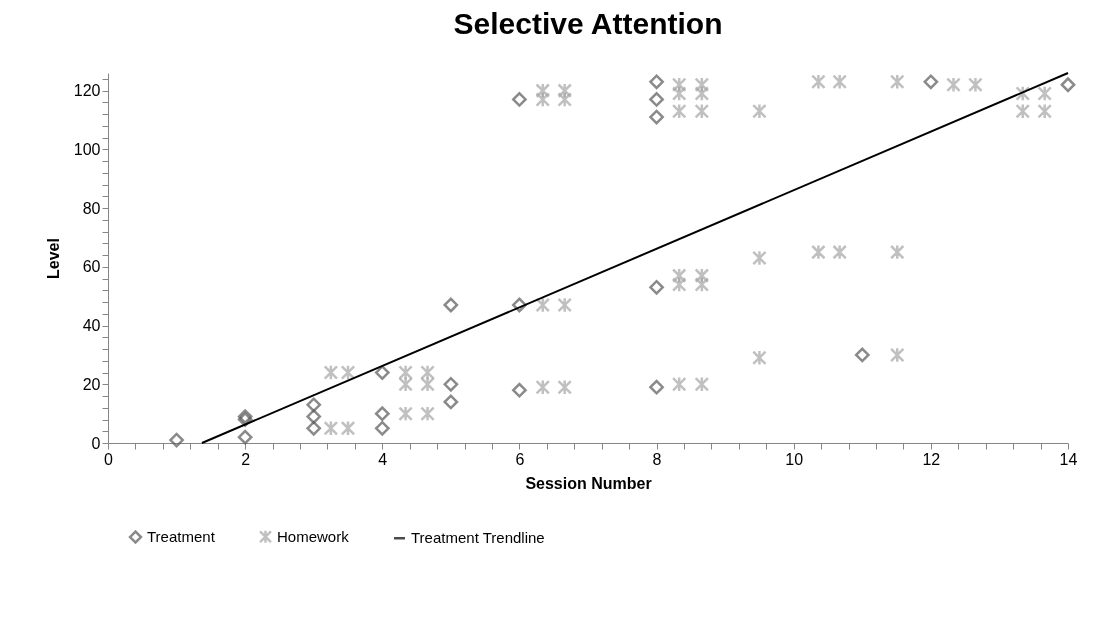  I want to click on y-tick-label: 20, so click(91, 384).